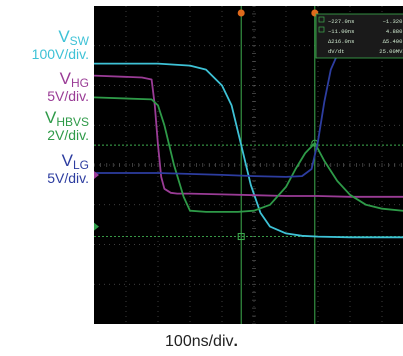 Image resolution: width=403 pixels, height=356 pixels. I want to click on label-vlg-scale: 5V/div., so click(68, 178).